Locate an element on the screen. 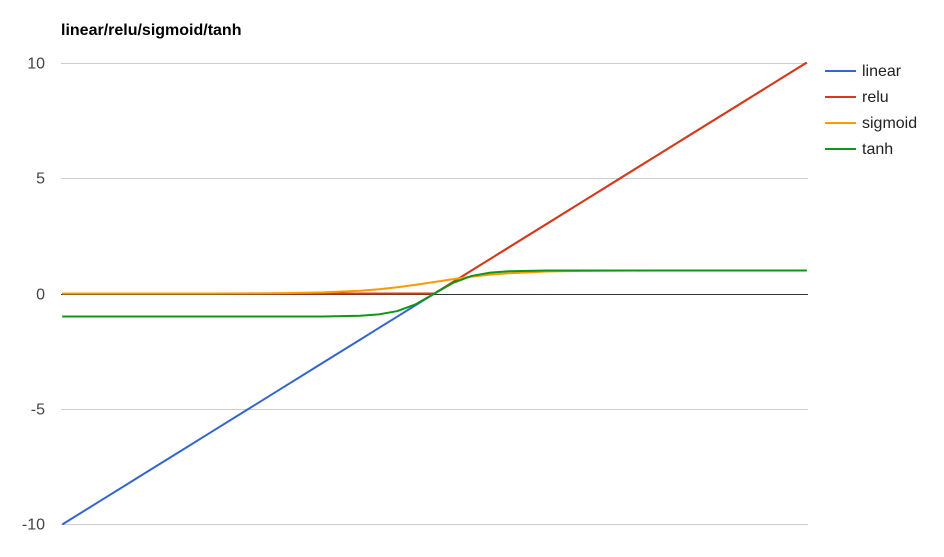 Image resolution: width=944 pixels, height=557 pixels. y-tick-label: 10 is located at coordinates (36, 64).